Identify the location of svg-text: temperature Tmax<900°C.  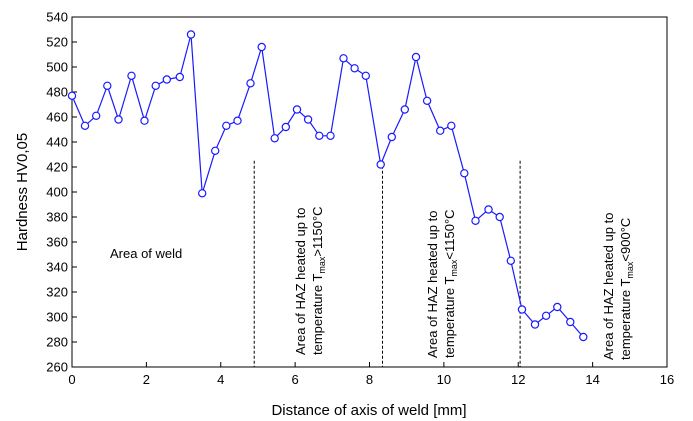
(626, 289).